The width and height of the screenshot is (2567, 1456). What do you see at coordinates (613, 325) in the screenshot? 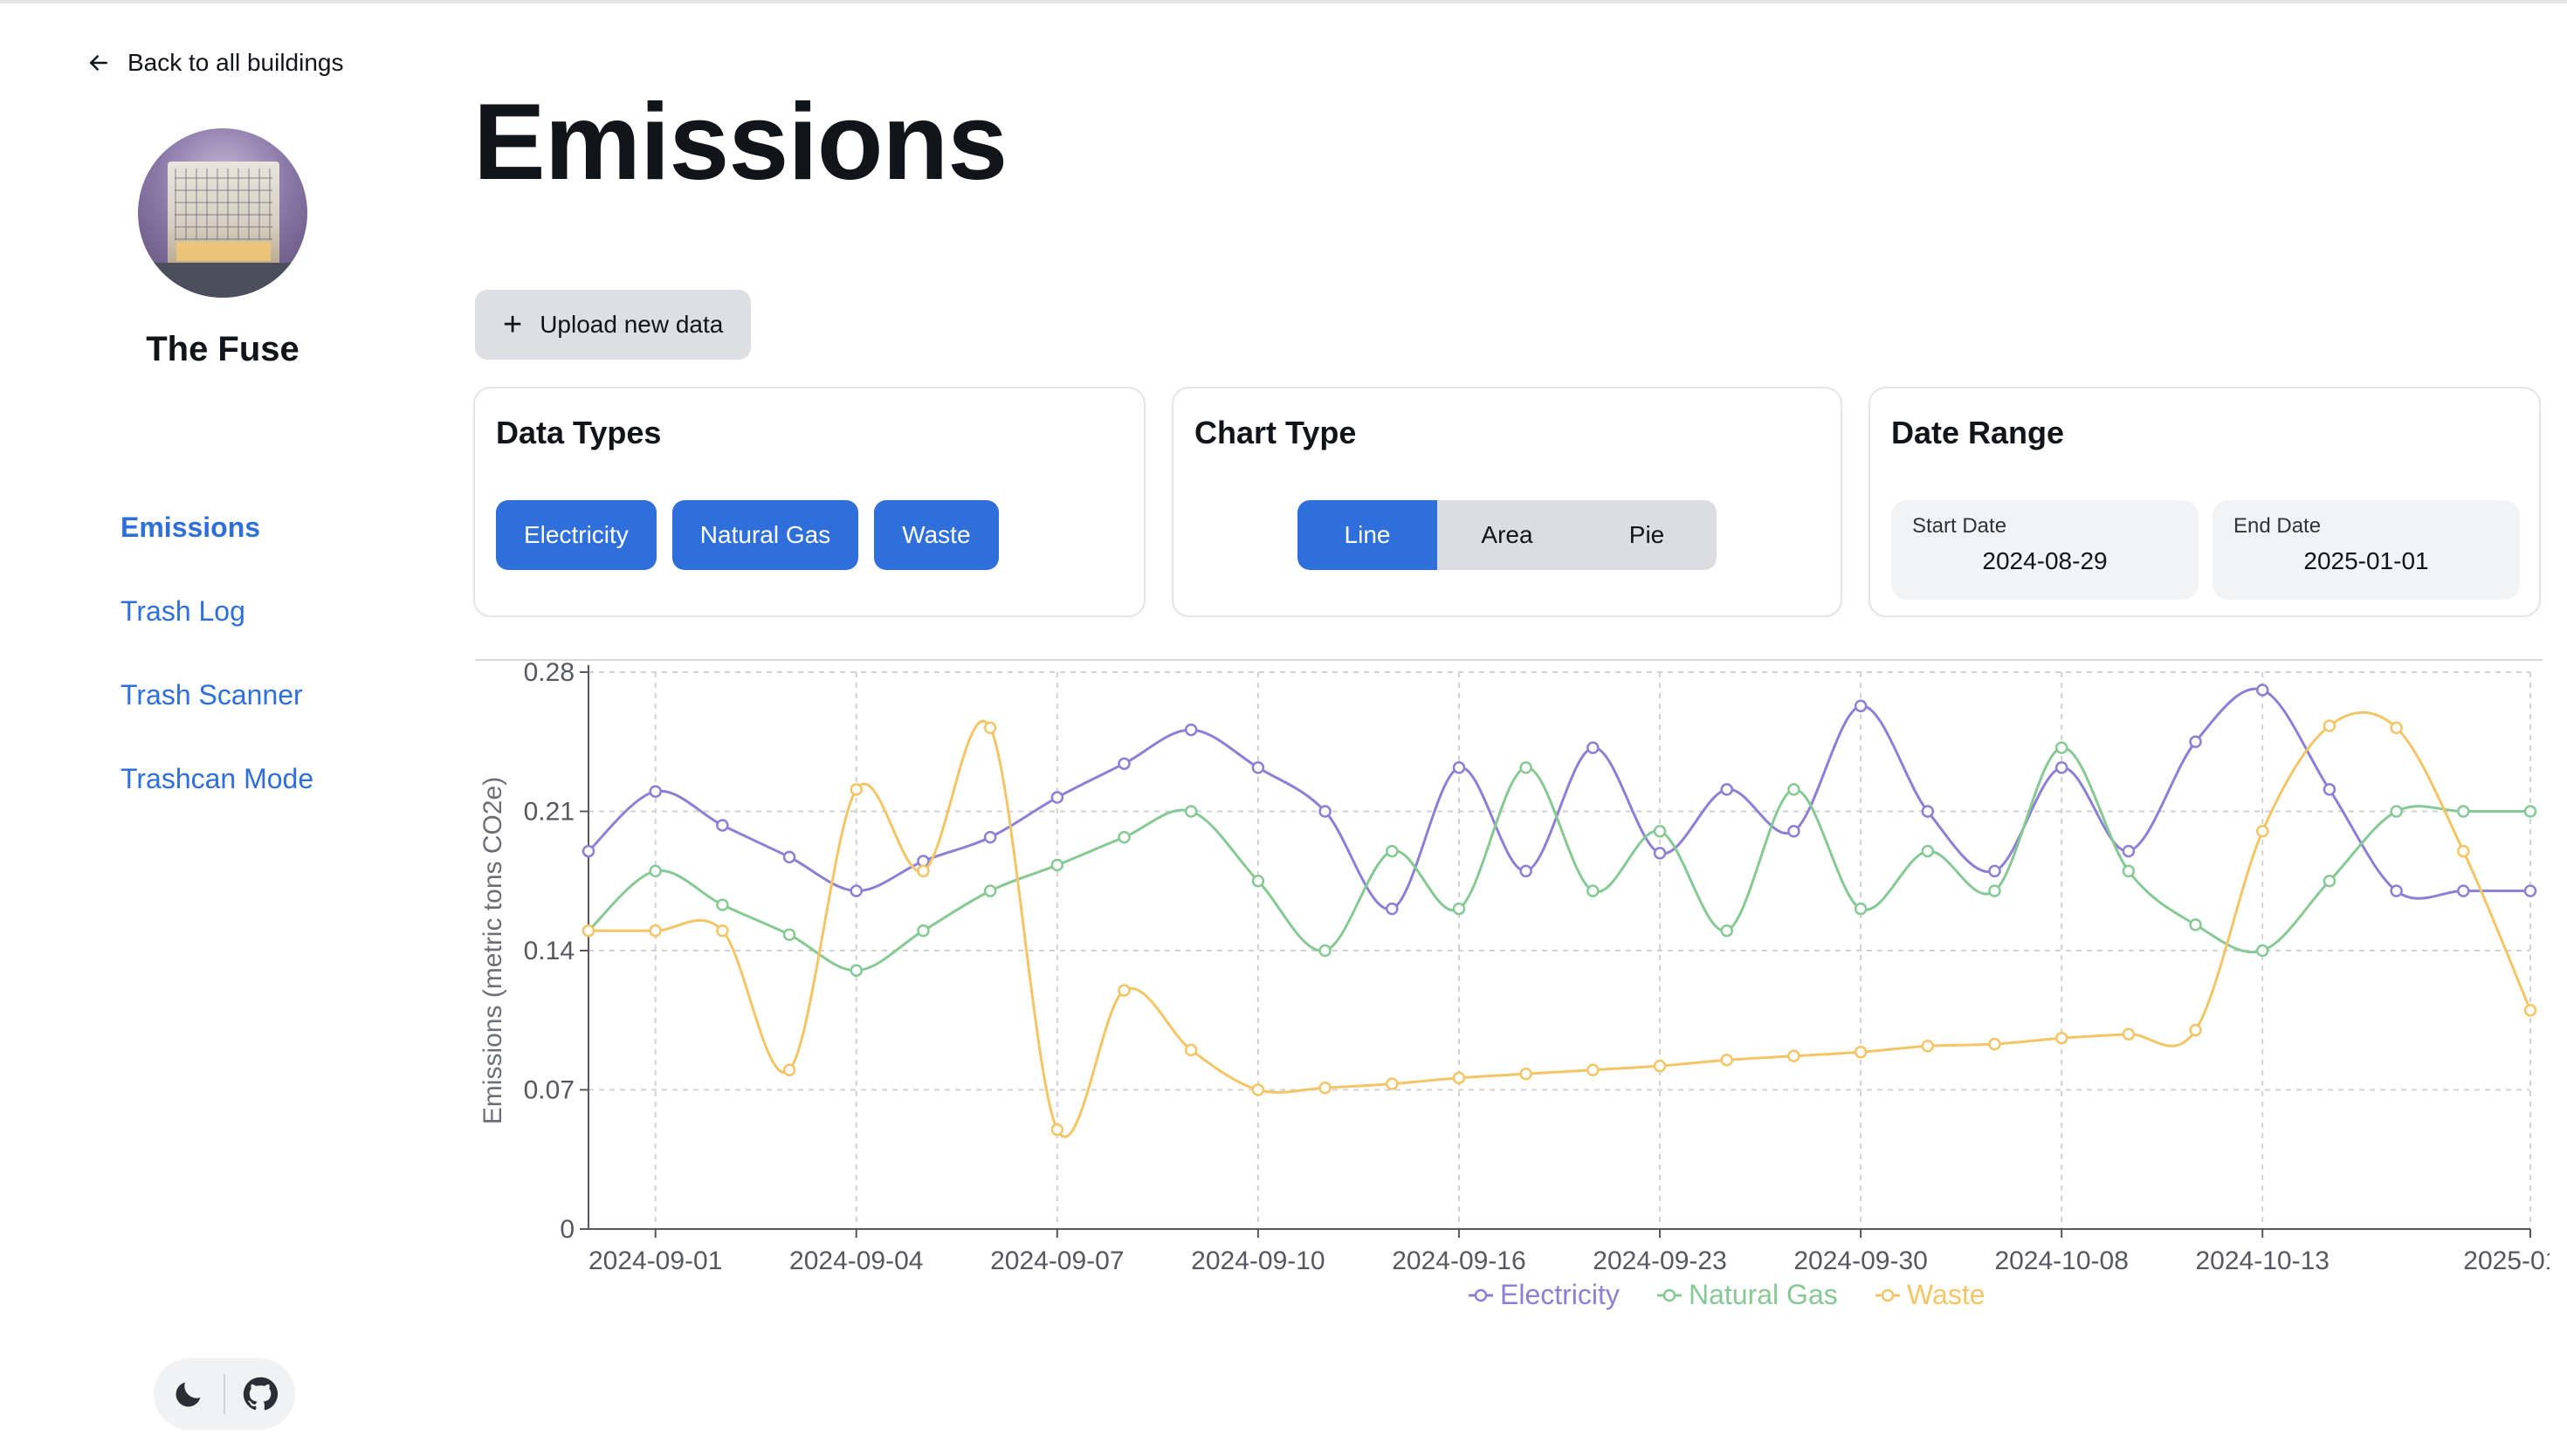
I see `upload-data-button: + Upload new data` at bounding box center [613, 325].